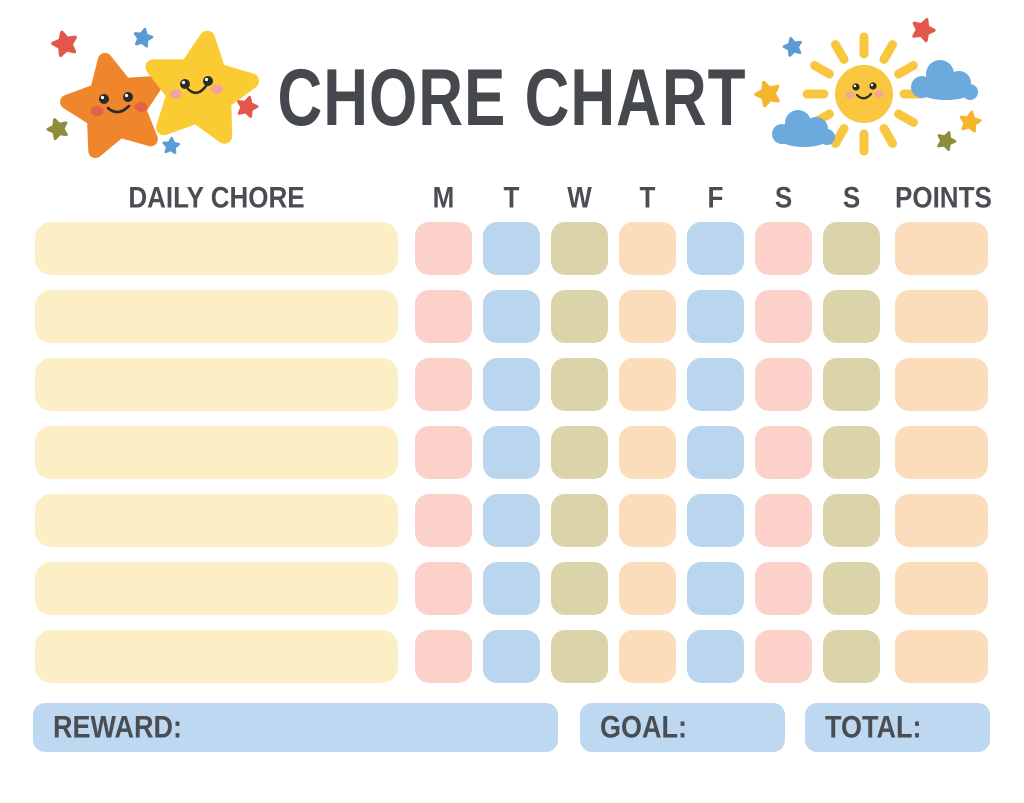 The width and height of the screenshot is (1024, 803). What do you see at coordinates (117, 727) in the screenshot?
I see `reward-label: REWARD:` at bounding box center [117, 727].